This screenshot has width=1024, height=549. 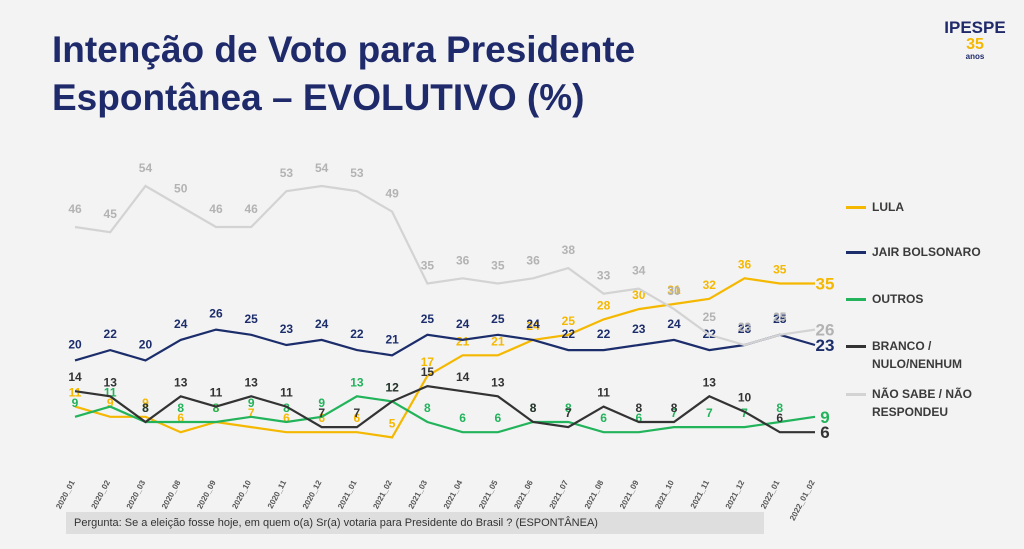 I want to click on legend-label: OUTROS, so click(x=898, y=299).